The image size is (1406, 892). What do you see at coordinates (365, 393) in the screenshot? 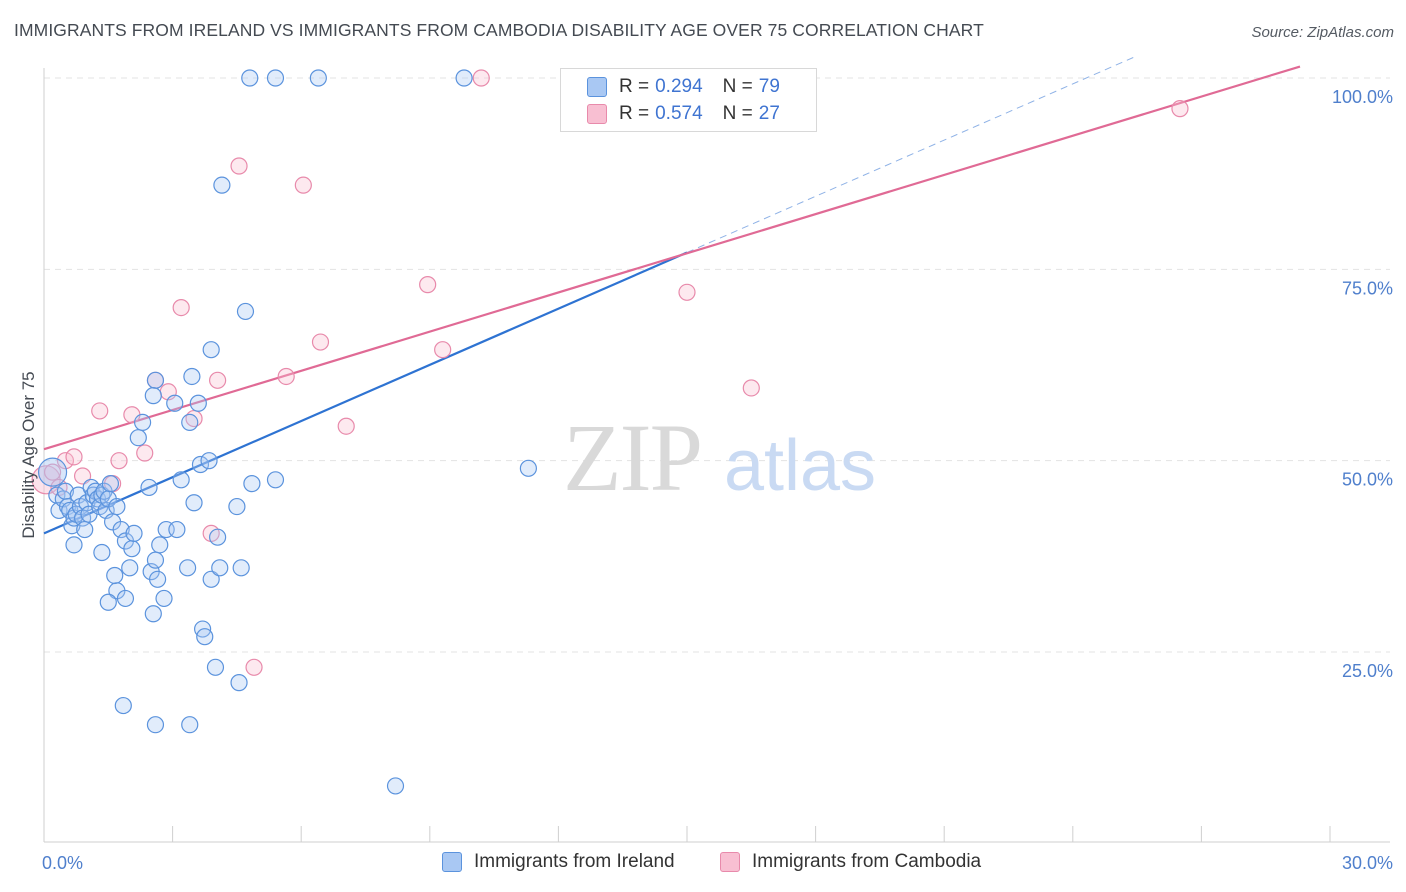
I see `trend-line-ireland` at bounding box center [365, 393].